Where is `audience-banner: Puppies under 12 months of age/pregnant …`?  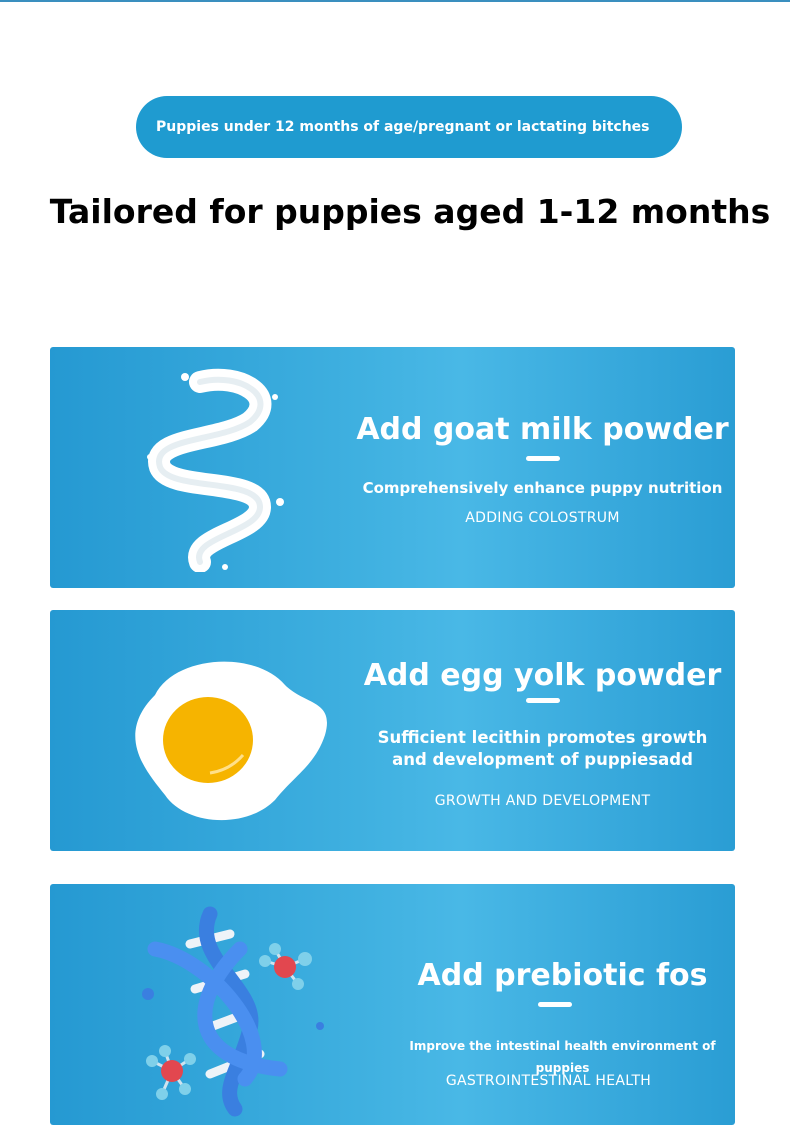 audience-banner: Puppies under 12 months of age/pregnant … is located at coordinates (409, 127).